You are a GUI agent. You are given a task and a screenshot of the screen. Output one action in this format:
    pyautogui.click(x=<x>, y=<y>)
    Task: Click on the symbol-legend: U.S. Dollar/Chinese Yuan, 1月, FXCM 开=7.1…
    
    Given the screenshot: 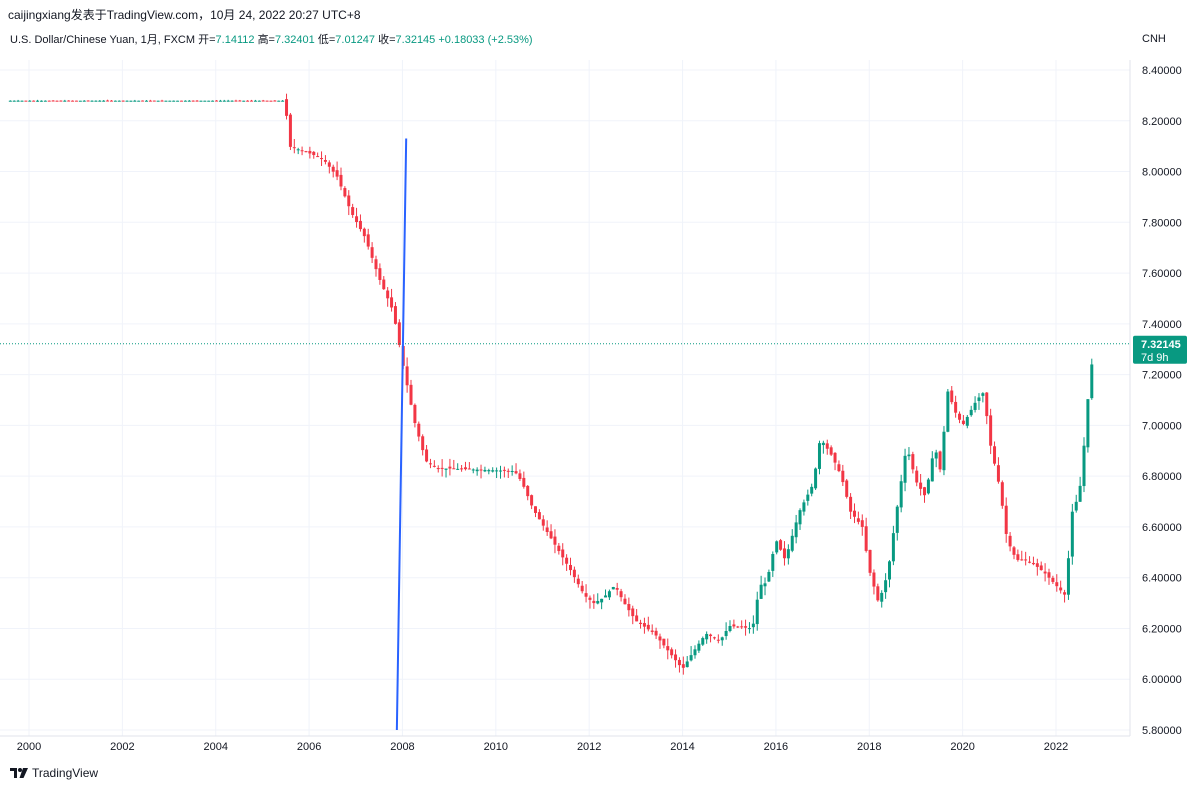 What is the action you would take?
    pyautogui.click(x=271, y=39)
    